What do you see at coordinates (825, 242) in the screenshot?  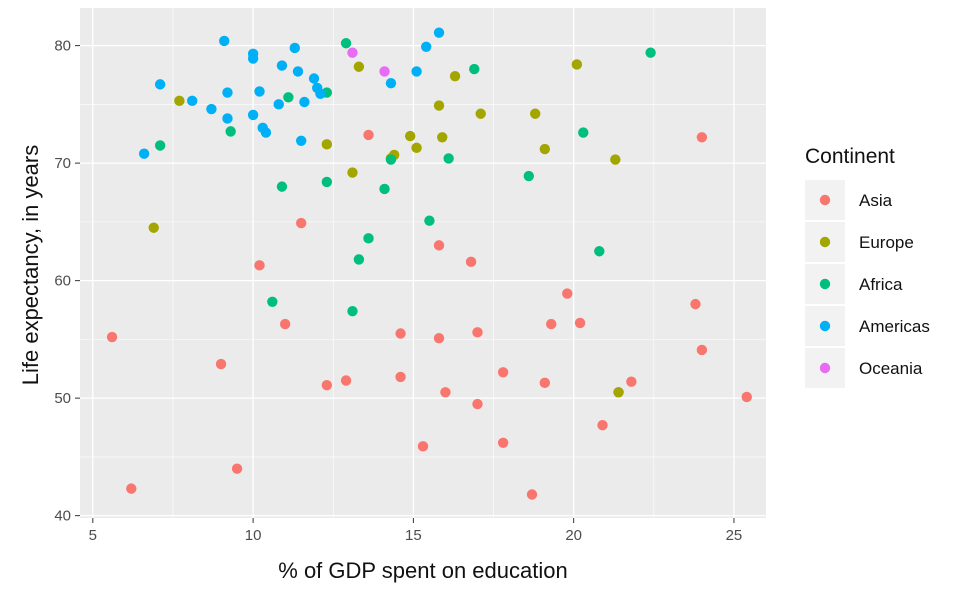 I see `legend-marker-europe` at bounding box center [825, 242].